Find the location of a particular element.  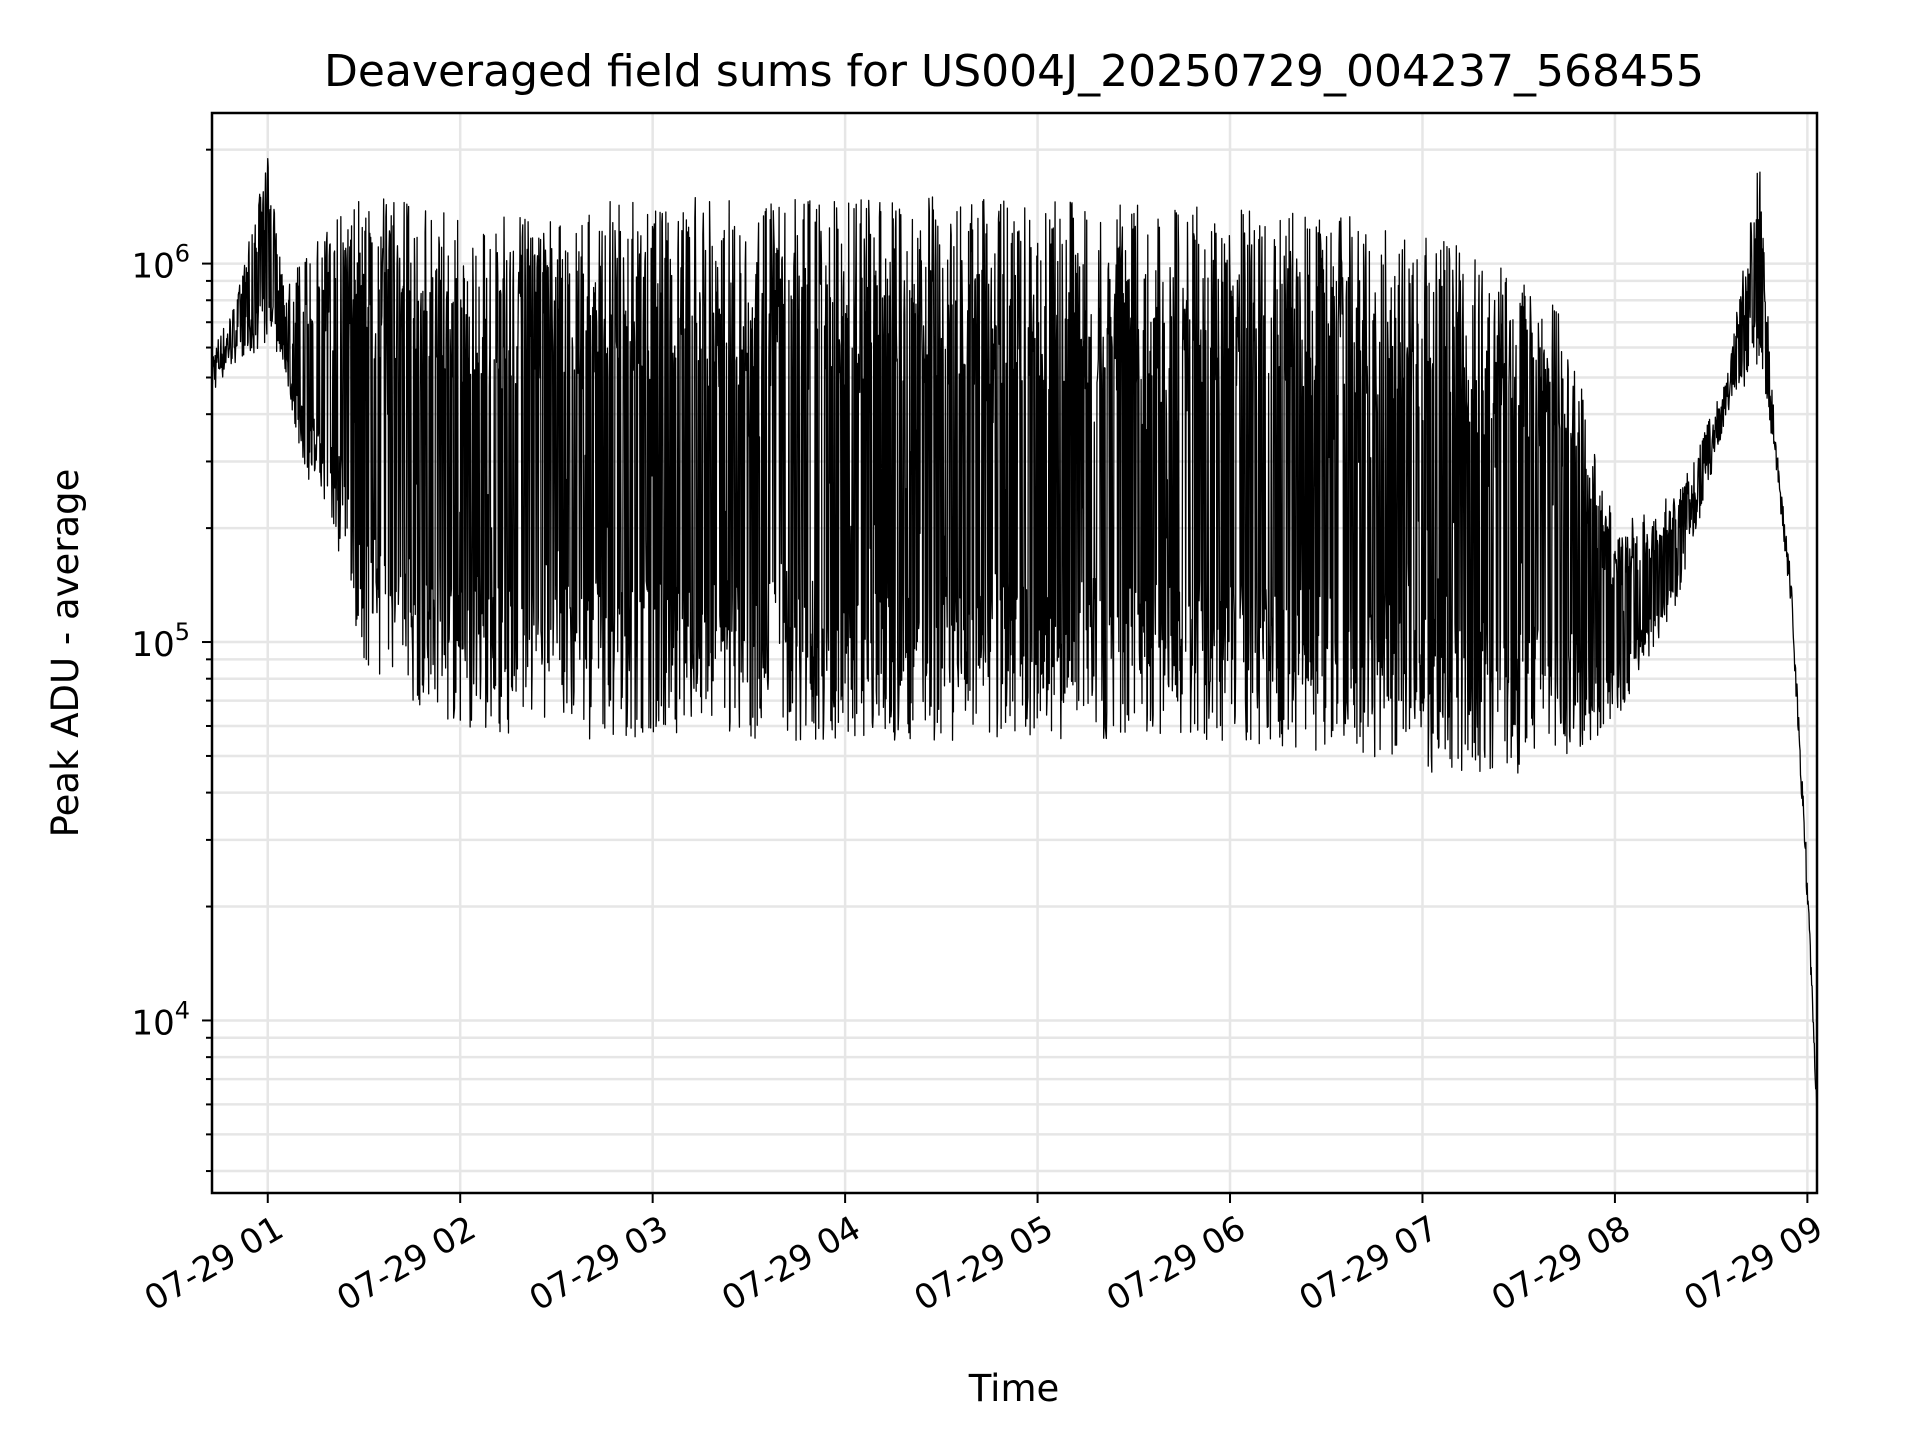

y-axis-label: Peak ADU - average is located at coordinates (65, 653).